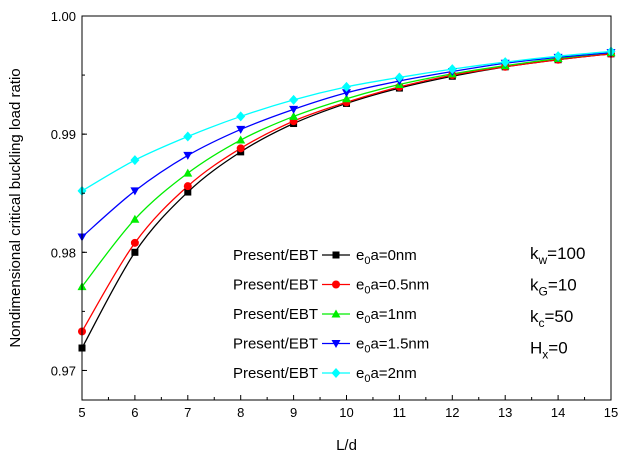 The width and height of the screenshot is (619, 468). What do you see at coordinates (392, 346) in the screenshot?
I see `legend-label: e0a=1.5nm` at bounding box center [392, 346].